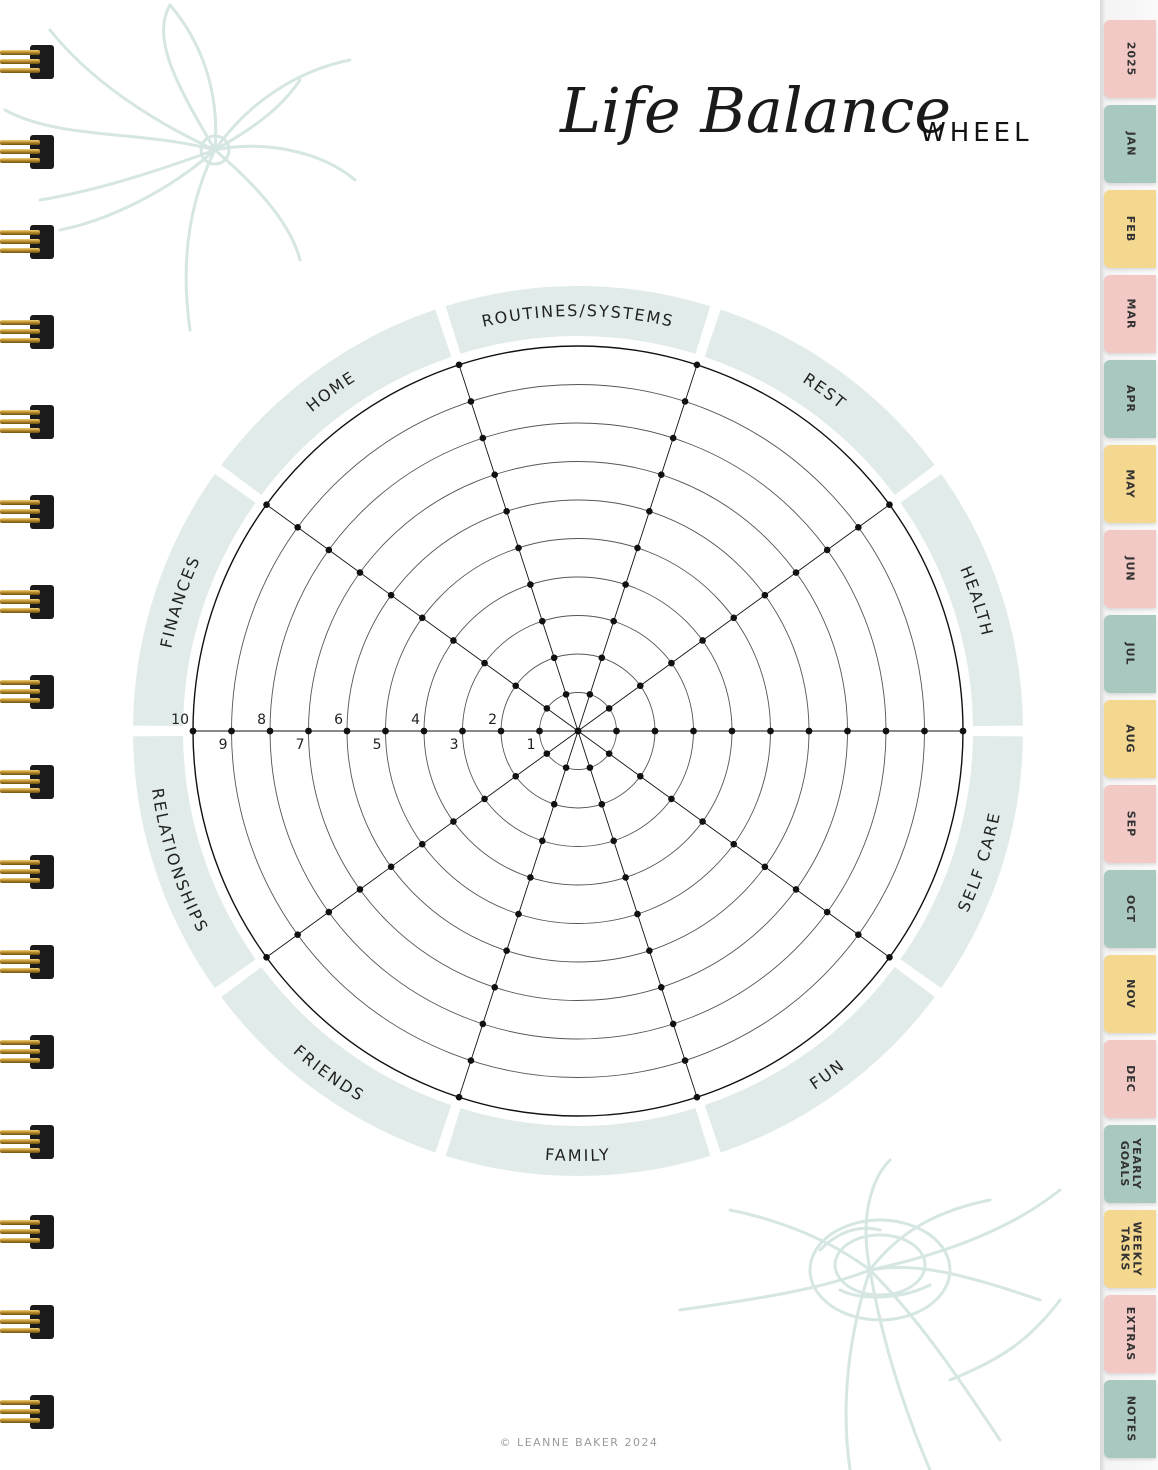  Describe the element at coordinates (531, 745) in the screenshot. I see `scale-label-1: 1` at that location.